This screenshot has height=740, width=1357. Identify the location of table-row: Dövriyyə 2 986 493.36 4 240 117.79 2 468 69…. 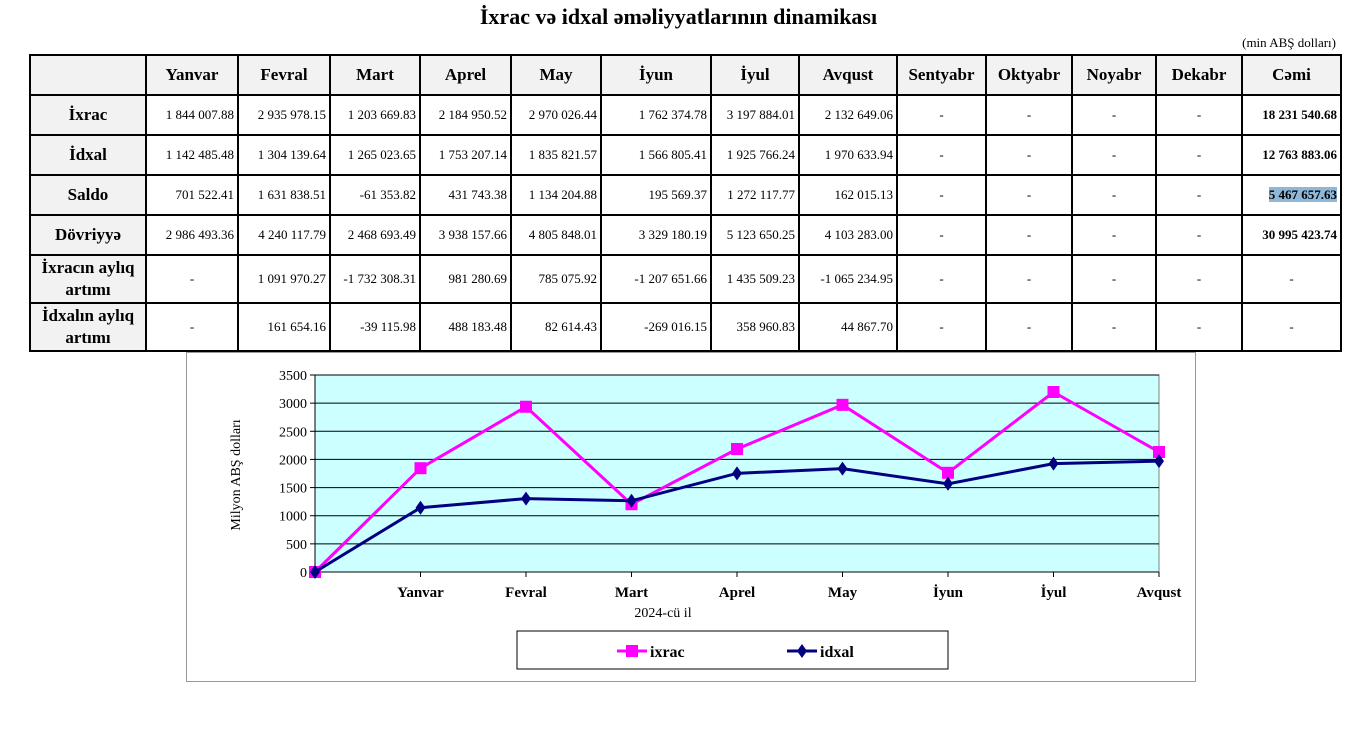
(685, 235).